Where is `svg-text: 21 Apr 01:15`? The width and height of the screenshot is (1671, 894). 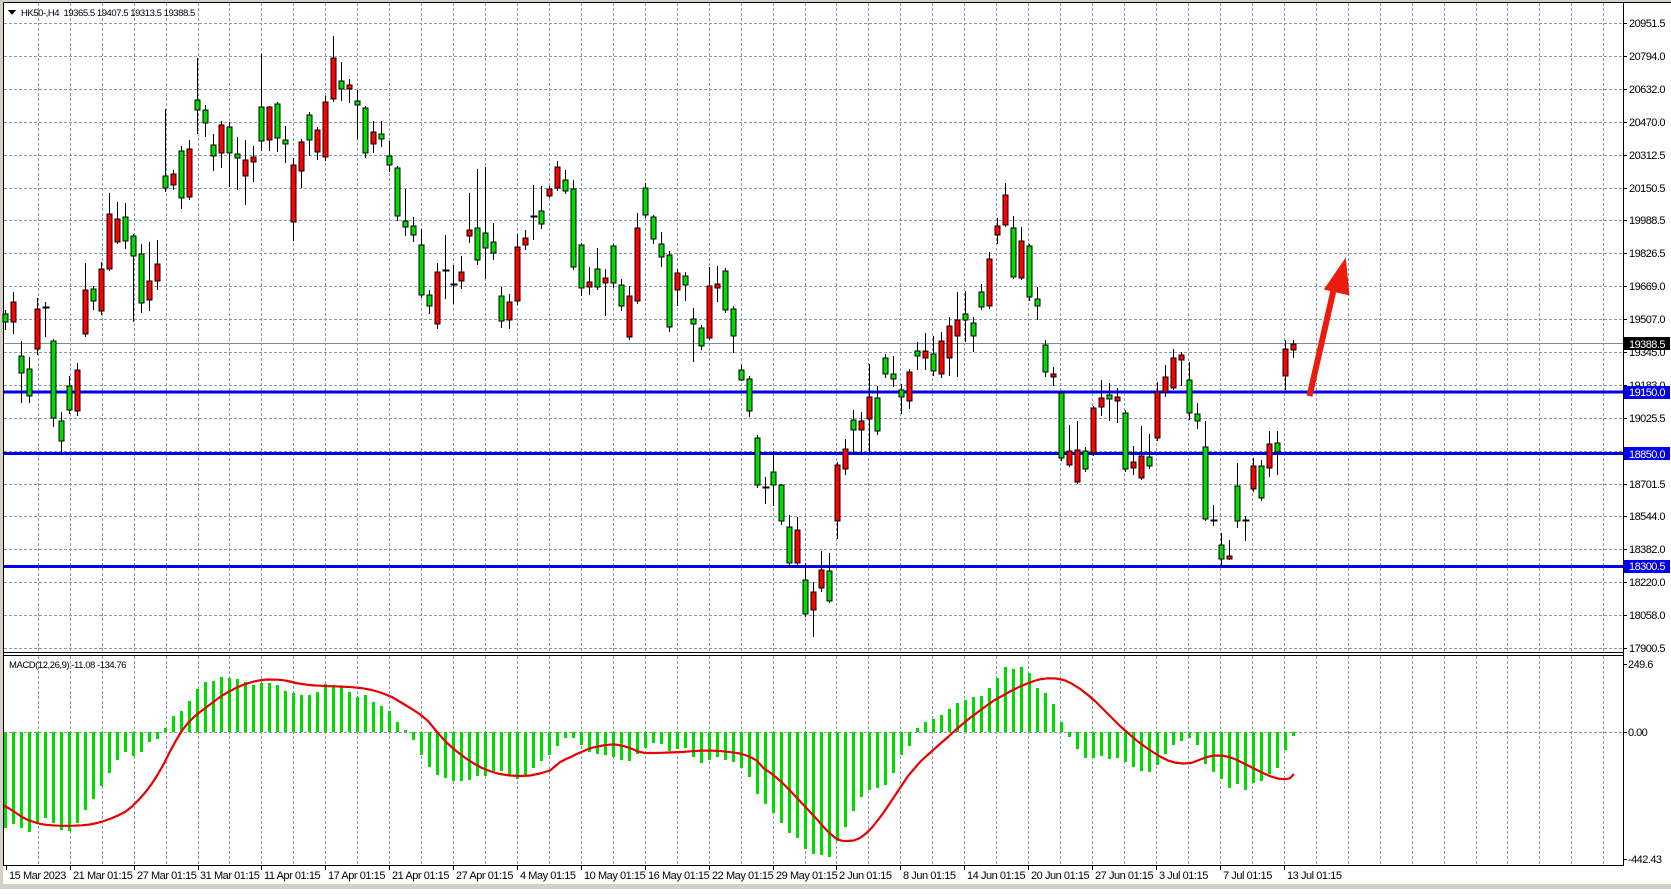
svg-text: 21 Apr 01:15 is located at coordinates (420, 876).